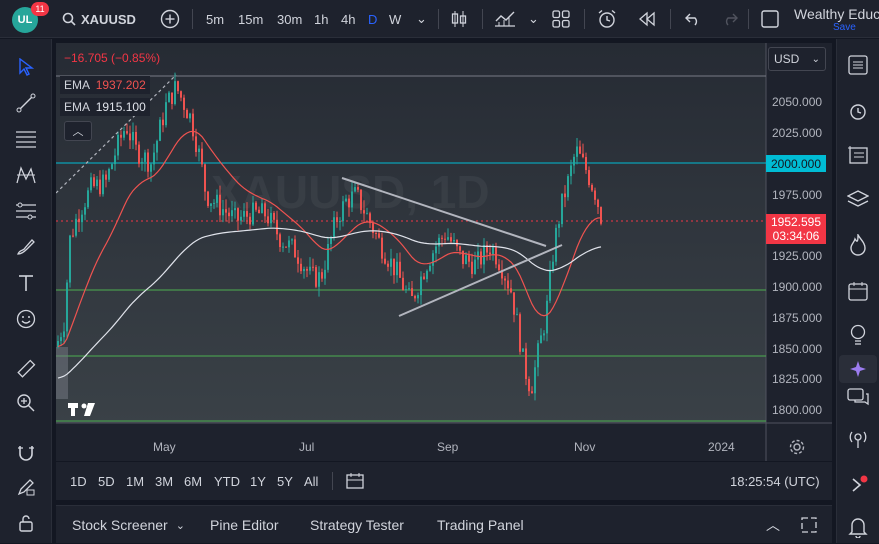 Image resolution: width=879 pixels, height=544 pixels. I want to click on ema-fast-label: EMA, so click(77, 85).